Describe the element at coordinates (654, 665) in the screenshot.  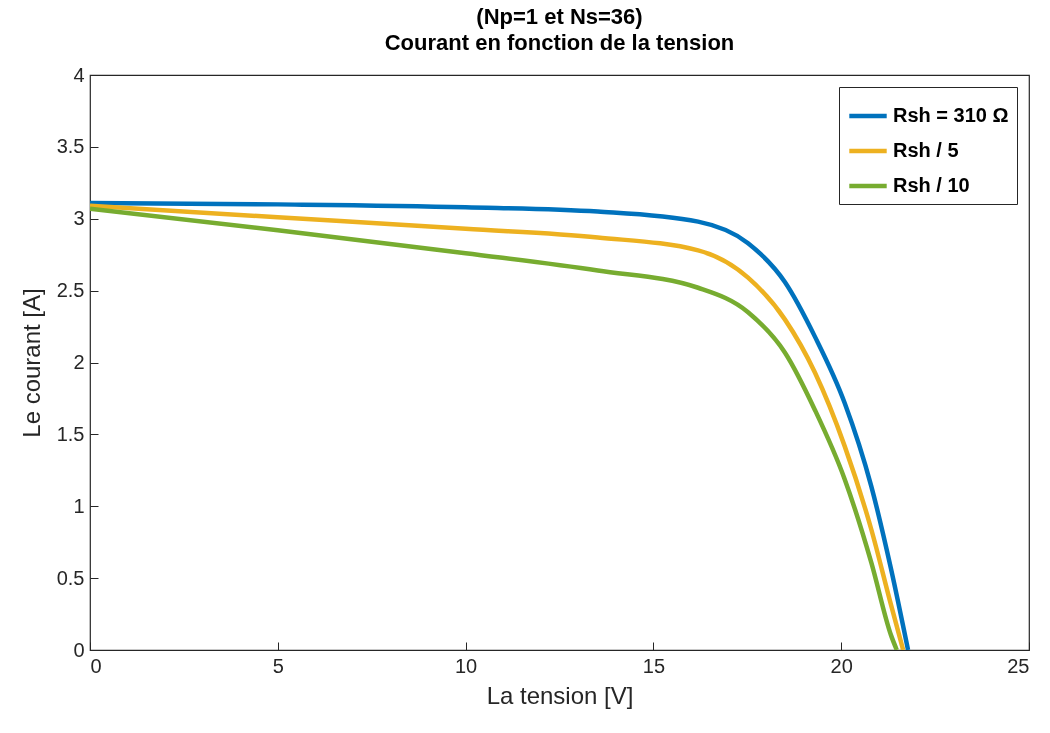
I see `x-tick-label: 15` at that location.